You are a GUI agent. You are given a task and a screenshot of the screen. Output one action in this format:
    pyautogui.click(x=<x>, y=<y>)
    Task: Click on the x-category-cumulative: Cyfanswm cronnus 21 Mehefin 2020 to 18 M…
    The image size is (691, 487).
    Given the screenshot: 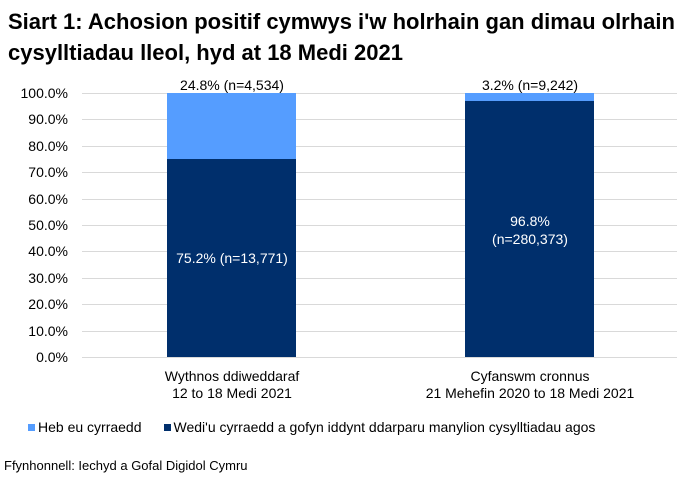 What is the action you would take?
    pyautogui.click(x=530, y=385)
    